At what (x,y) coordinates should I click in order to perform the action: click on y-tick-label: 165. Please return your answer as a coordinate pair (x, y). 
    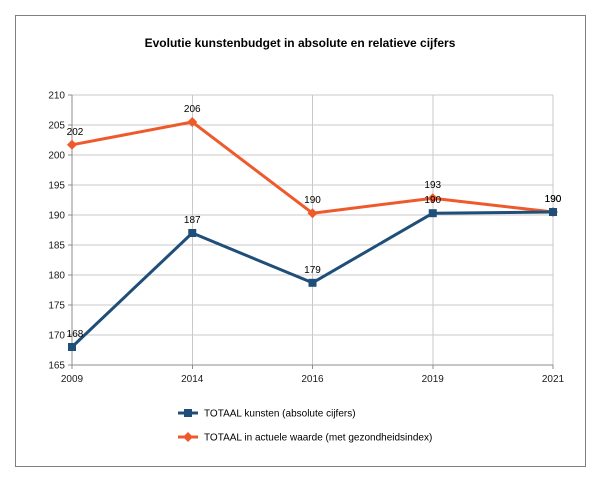
    Looking at the image, I should click on (56, 366).